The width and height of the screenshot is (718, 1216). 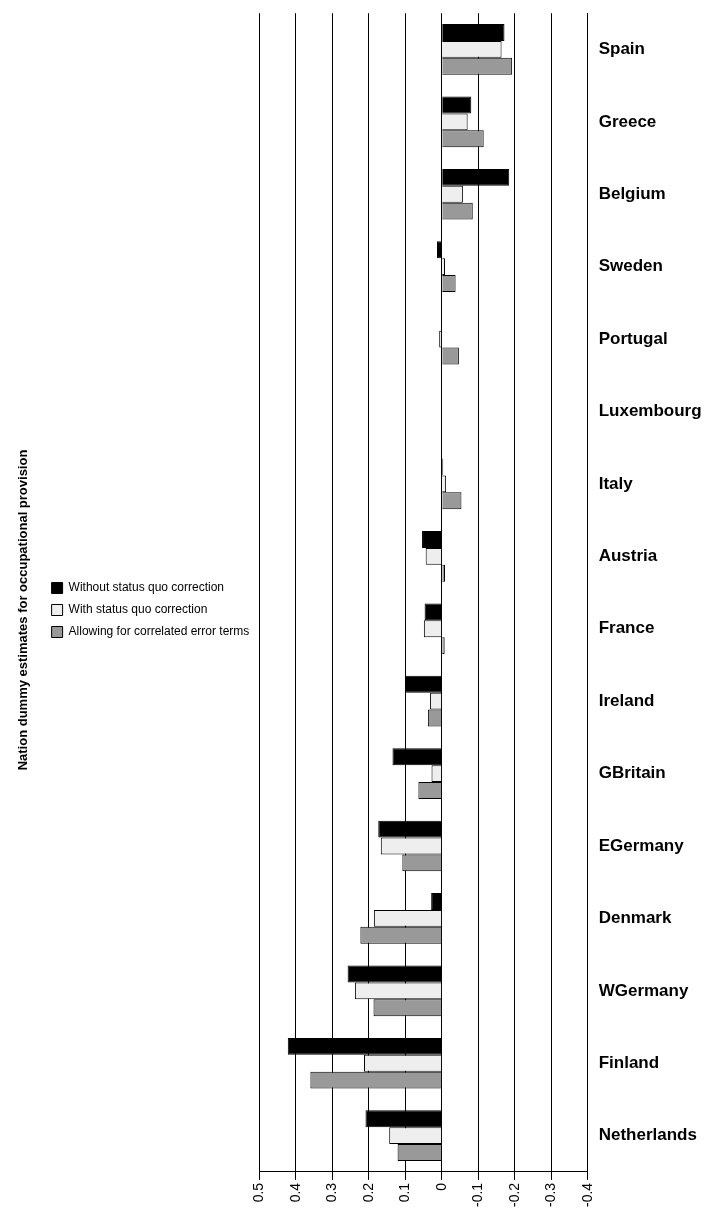 What do you see at coordinates (621, 49) in the screenshot?
I see `y-tick-label: Spain` at bounding box center [621, 49].